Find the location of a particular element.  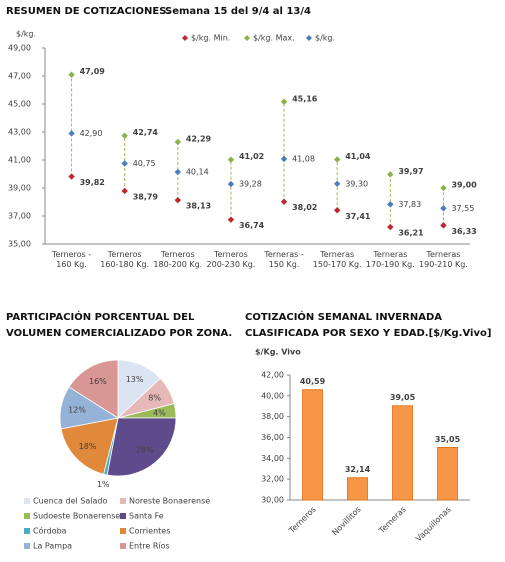

value-label: 47,09 is located at coordinates (93, 71).